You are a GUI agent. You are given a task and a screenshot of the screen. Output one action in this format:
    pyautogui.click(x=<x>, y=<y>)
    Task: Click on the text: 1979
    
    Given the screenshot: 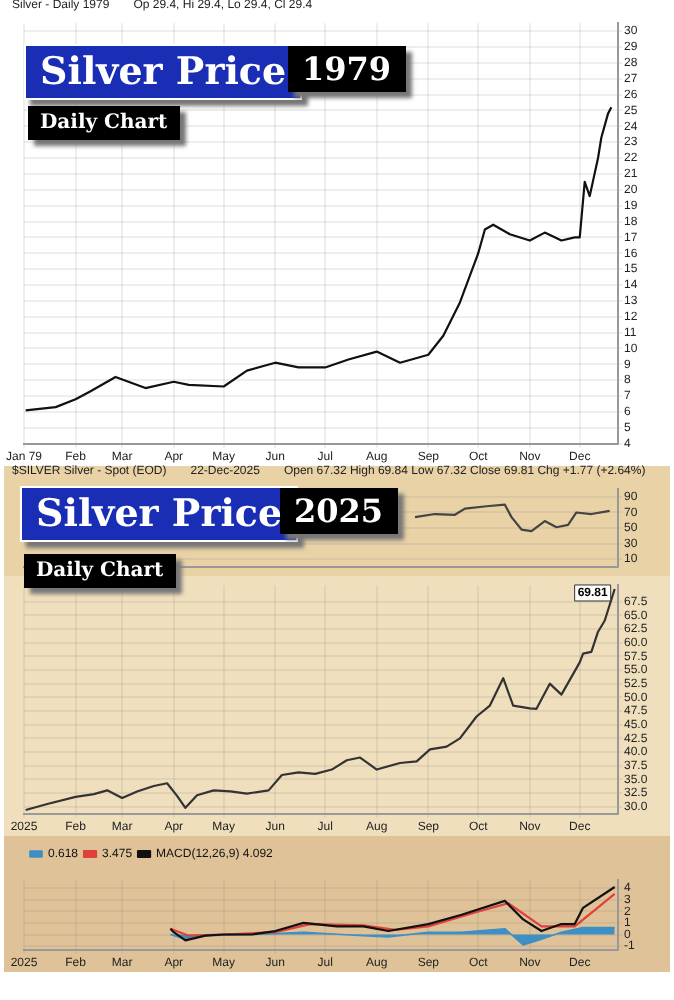 What is the action you would take?
    pyautogui.click(x=347, y=69)
    